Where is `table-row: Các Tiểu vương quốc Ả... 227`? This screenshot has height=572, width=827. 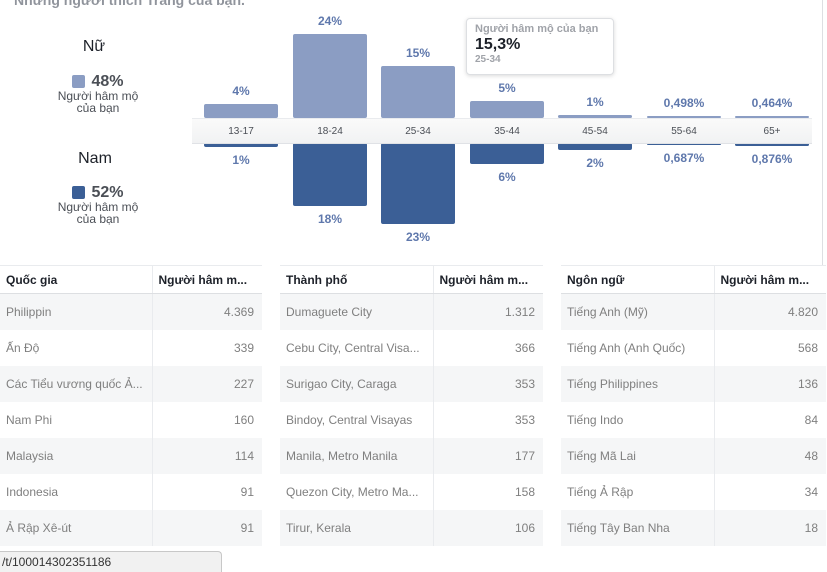 table-row: Các Tiểu vương quốc Ả... 227 is located at coordinates (131, 383).